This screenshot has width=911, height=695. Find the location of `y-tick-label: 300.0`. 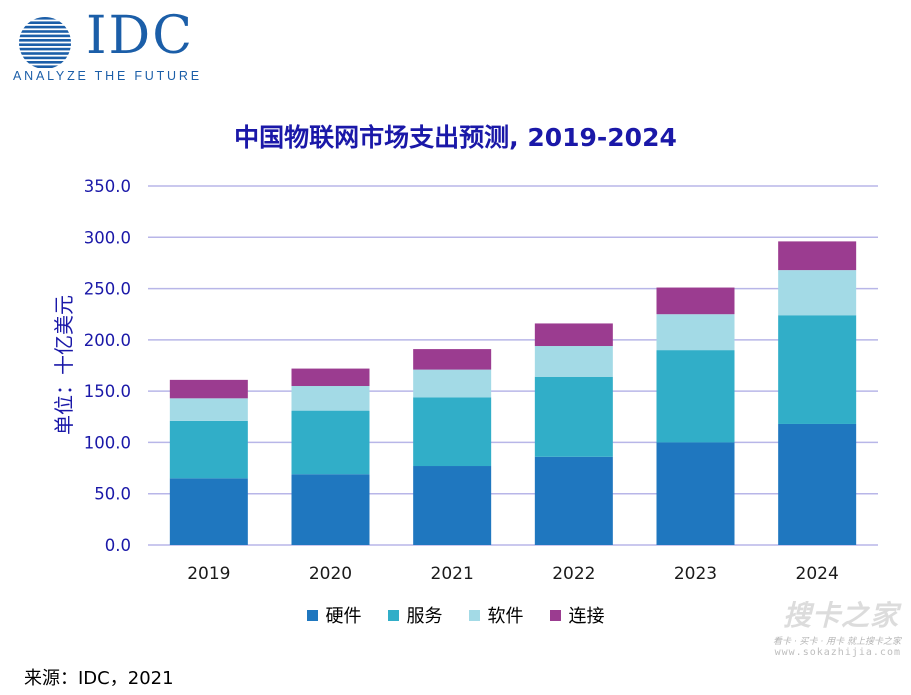

y-tick-label: 300.0 is located at coordinates (107, 237).